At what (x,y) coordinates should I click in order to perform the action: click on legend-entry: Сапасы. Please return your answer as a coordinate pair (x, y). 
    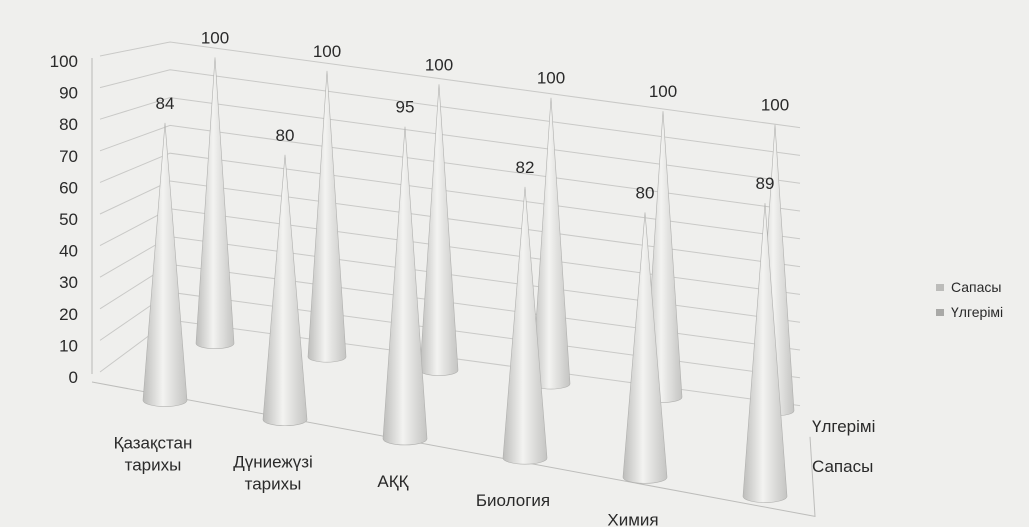
    Looking at the image, I should click on (976, 287).